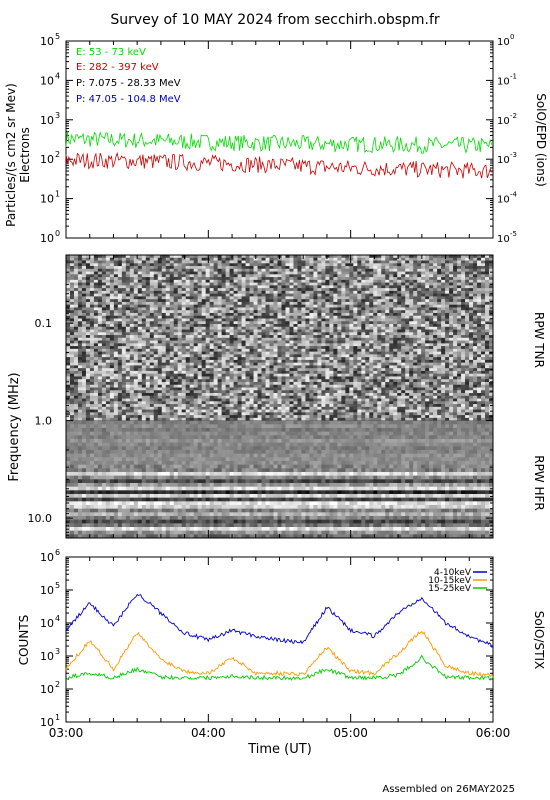  What do you see at coordinates (513, 234) in the screenshot?
I see `y-right-tick-exponent: -5` at bounding box center [513, 234].